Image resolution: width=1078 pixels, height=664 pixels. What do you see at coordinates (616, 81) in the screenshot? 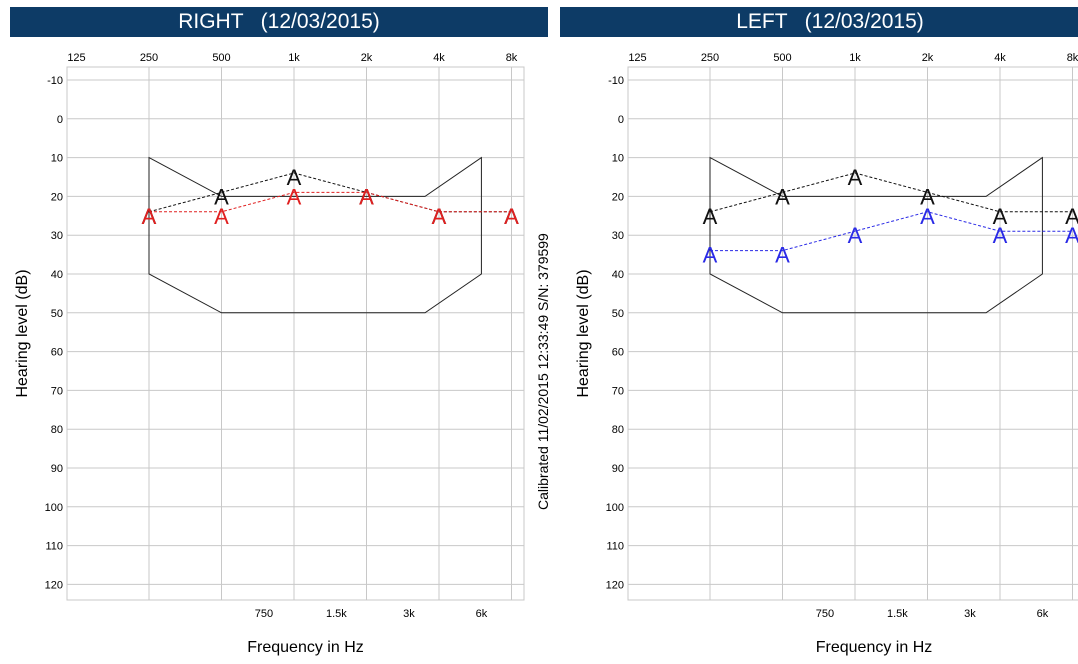
I see `left-y-tick-label: -10` at bounding box center [616, 81].